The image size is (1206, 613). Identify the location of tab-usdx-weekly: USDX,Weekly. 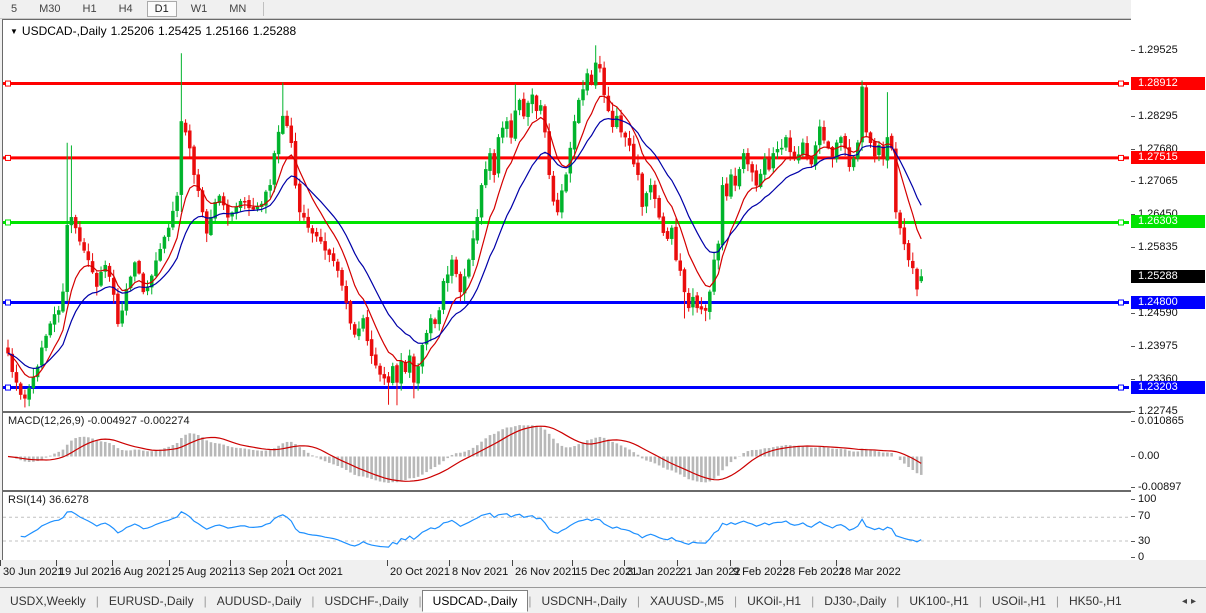
(48, 601).